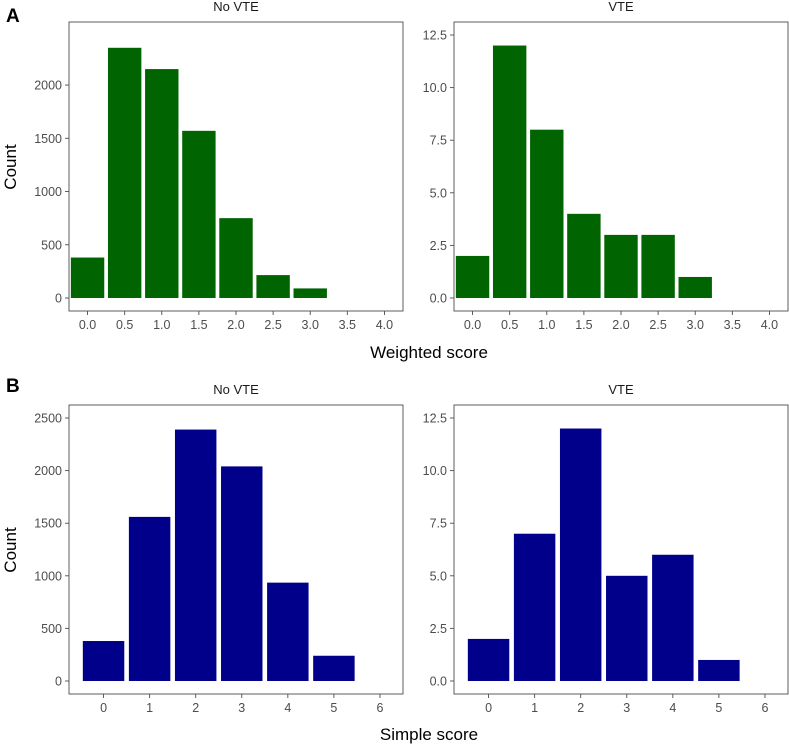 Image resolution: width=789 pixels, height=751 pixels. What do you see at coordinates (13, 386) in the screenshot?
I see `panel-tag-b: B` at bounding box center [13, 386].